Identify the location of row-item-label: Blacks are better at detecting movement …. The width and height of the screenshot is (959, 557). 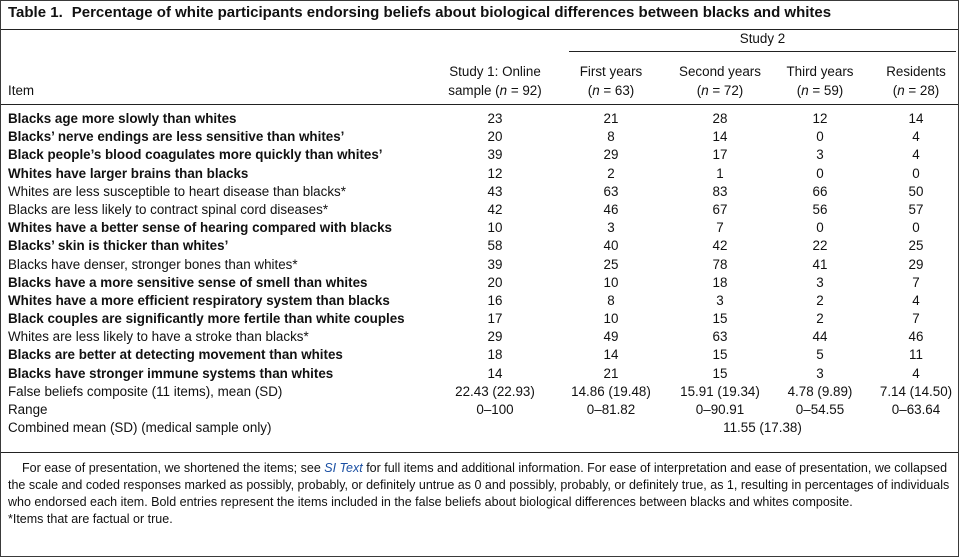
(175, 355).